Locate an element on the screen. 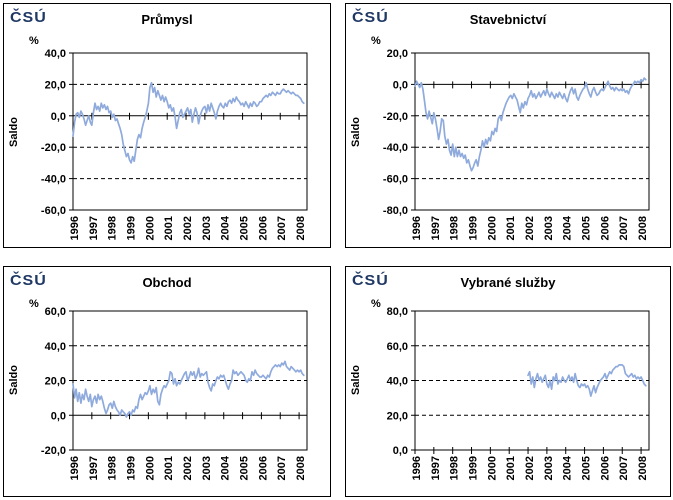 The height and width of the screenshot is (500, 673). plot-border is located at coordinates (190, 131).